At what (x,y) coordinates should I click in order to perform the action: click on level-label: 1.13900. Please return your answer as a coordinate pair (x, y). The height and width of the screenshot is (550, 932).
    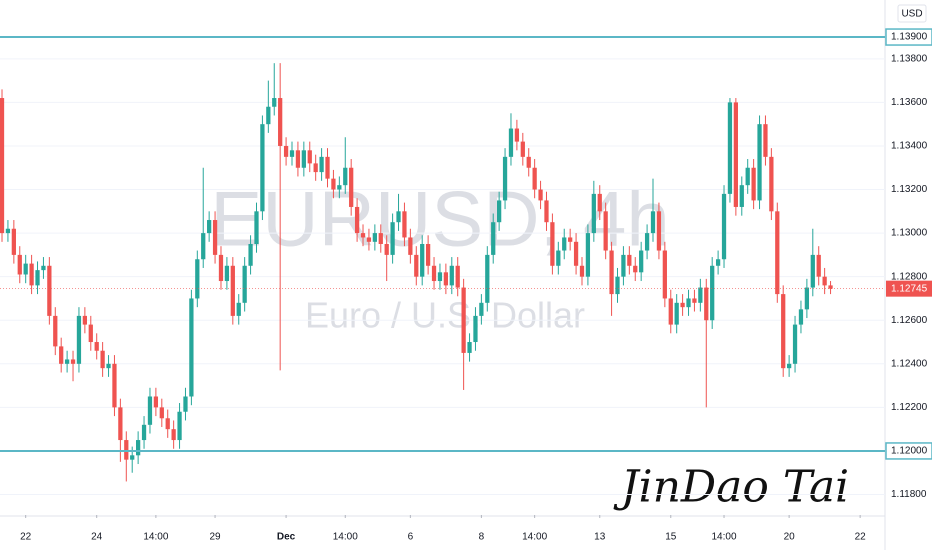
    Looking at the image, I should click on (909, 37).